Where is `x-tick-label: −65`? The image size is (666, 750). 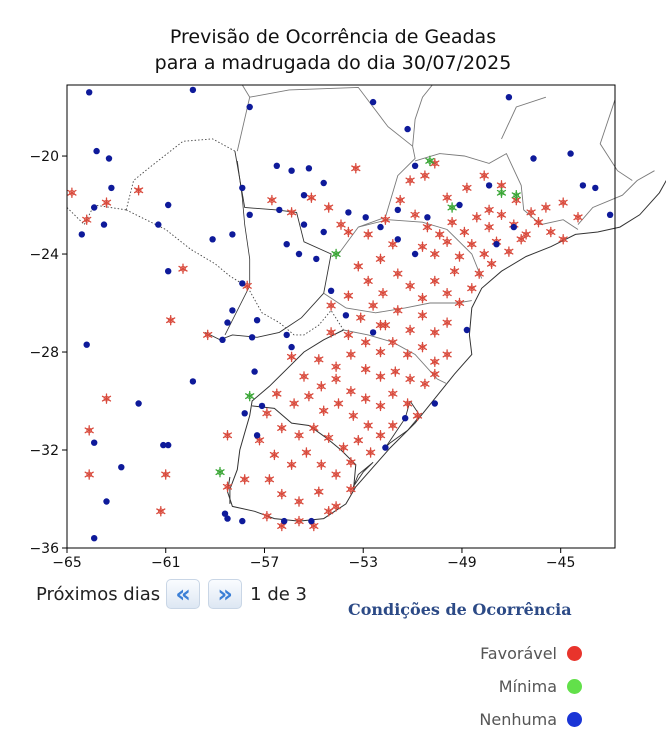
x-tick-label: −65 is located at coordinates (67, 563).